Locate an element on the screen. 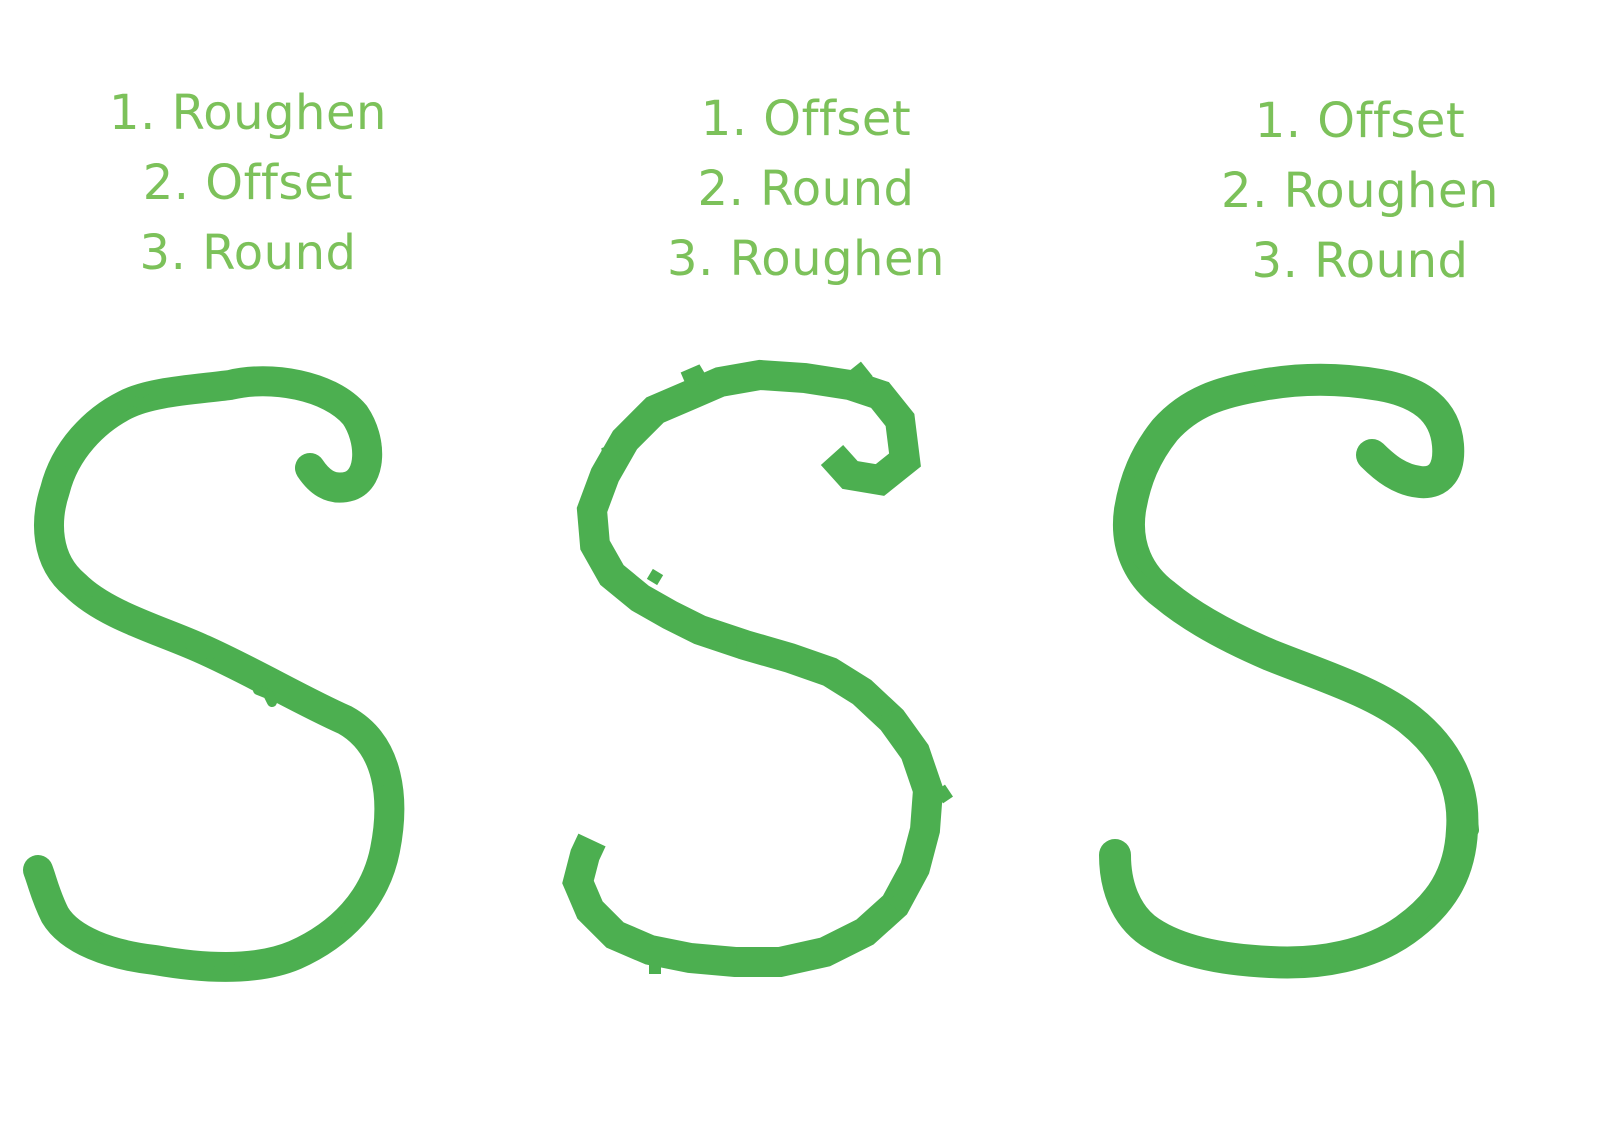  step-list-variant-2: 1. Offset 2. Round 3. Roughen is located at coordinates (806, 189).